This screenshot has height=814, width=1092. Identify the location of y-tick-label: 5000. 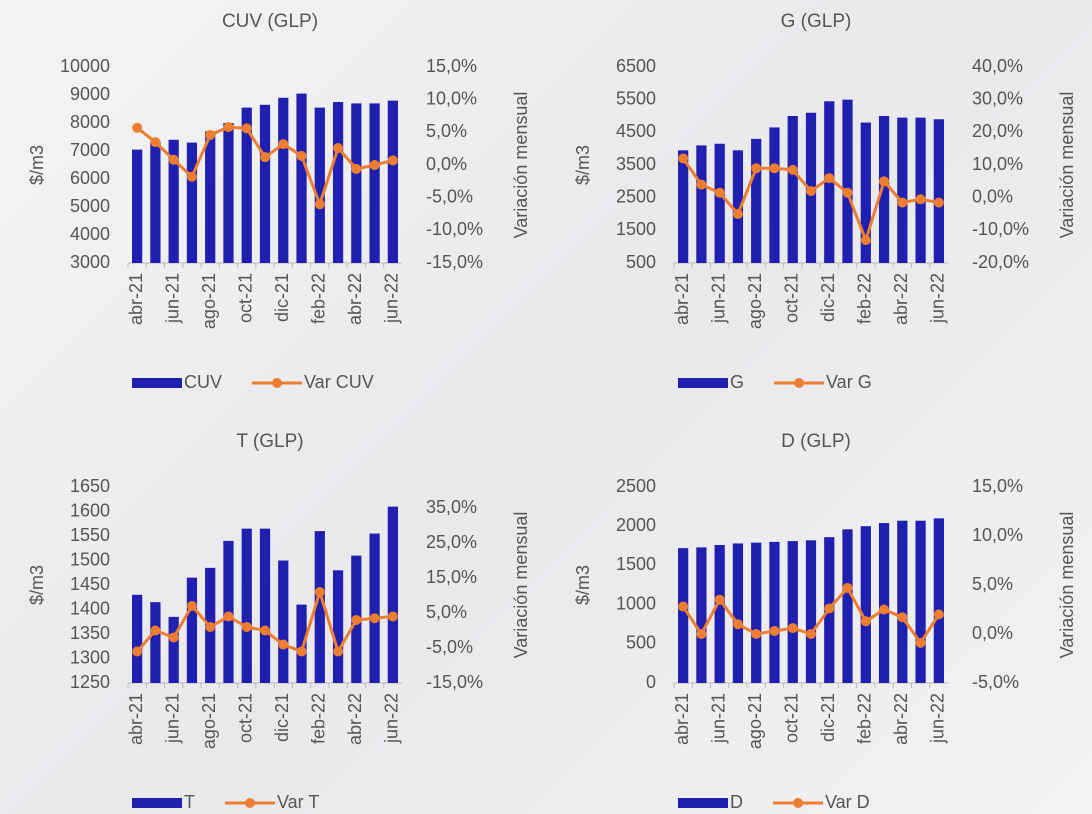
(90, 206).